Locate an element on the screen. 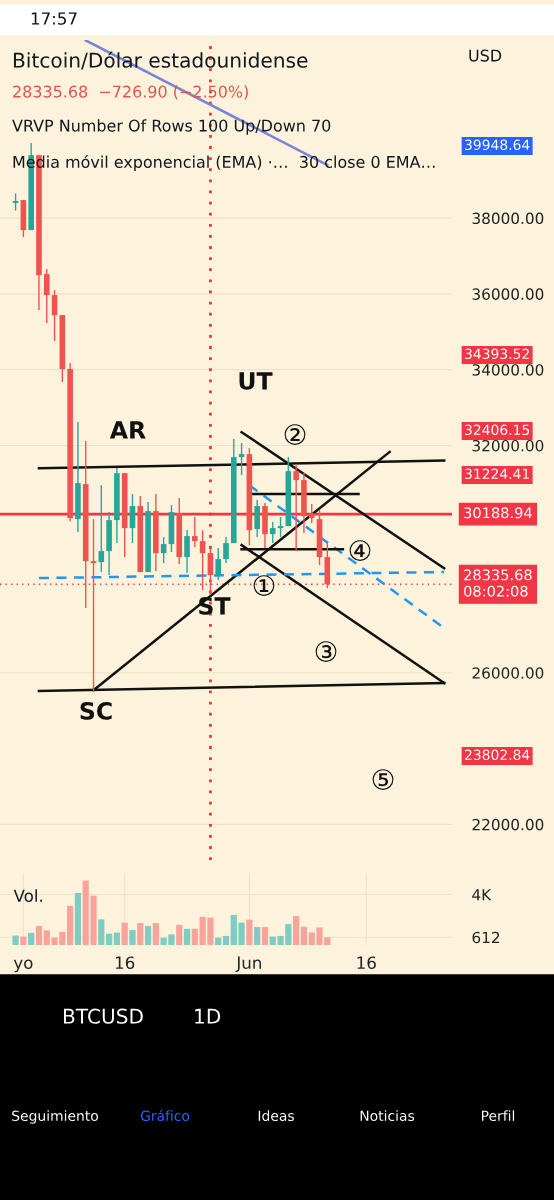 The width and height of the screenshot is (554, 1200). annotation: Vol. is located at coordinates (27, 896).